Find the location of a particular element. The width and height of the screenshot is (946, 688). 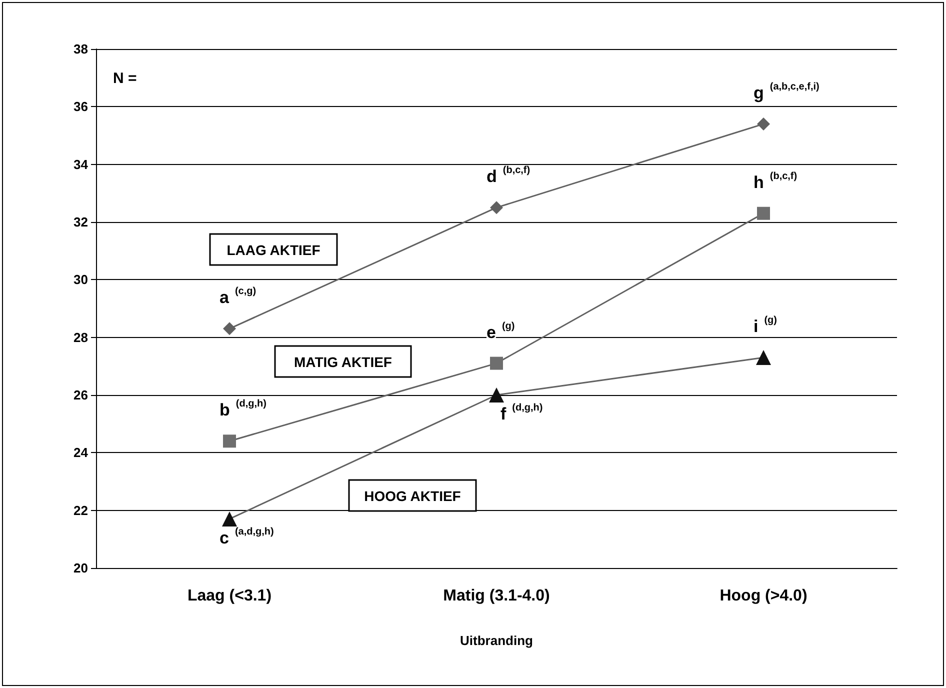

y-tick-label: 30 is located at coordinates (81, 280).